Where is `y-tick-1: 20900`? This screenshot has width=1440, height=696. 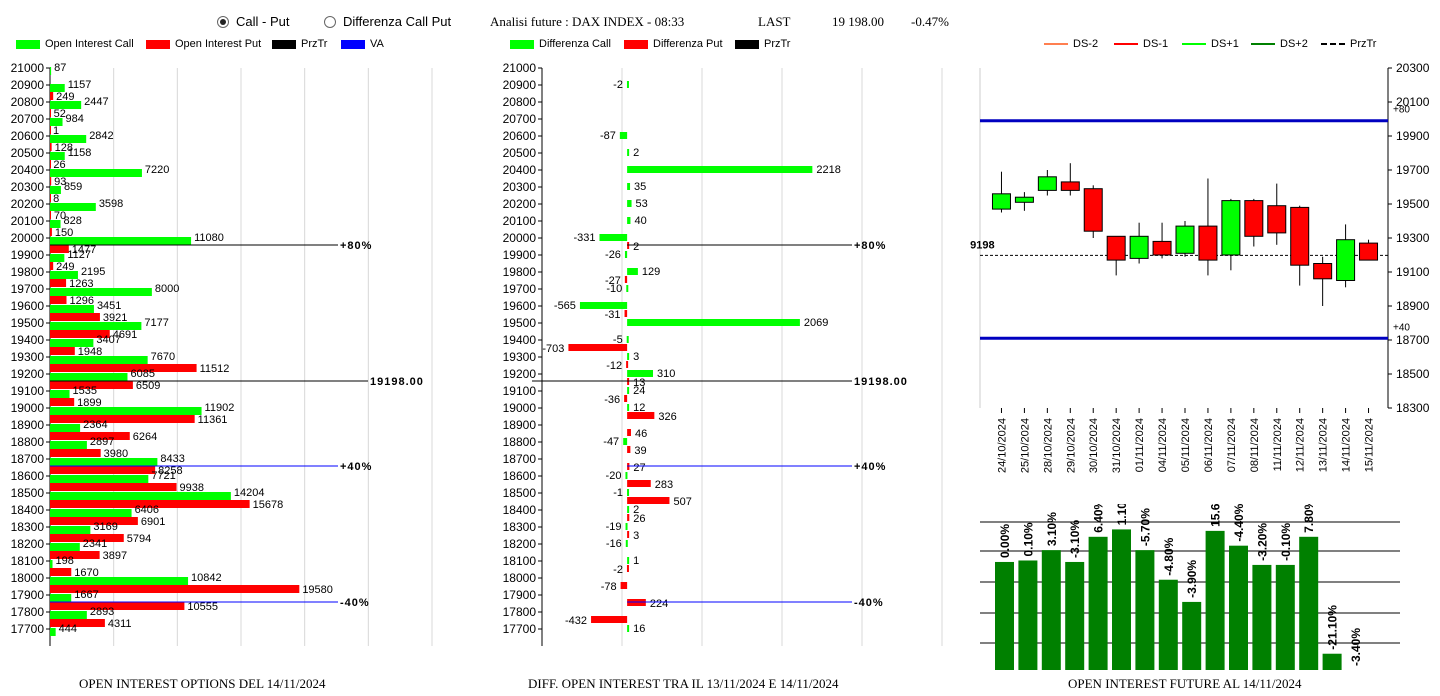 y-tick-1: 20900 is located at coordinates (28, 85).